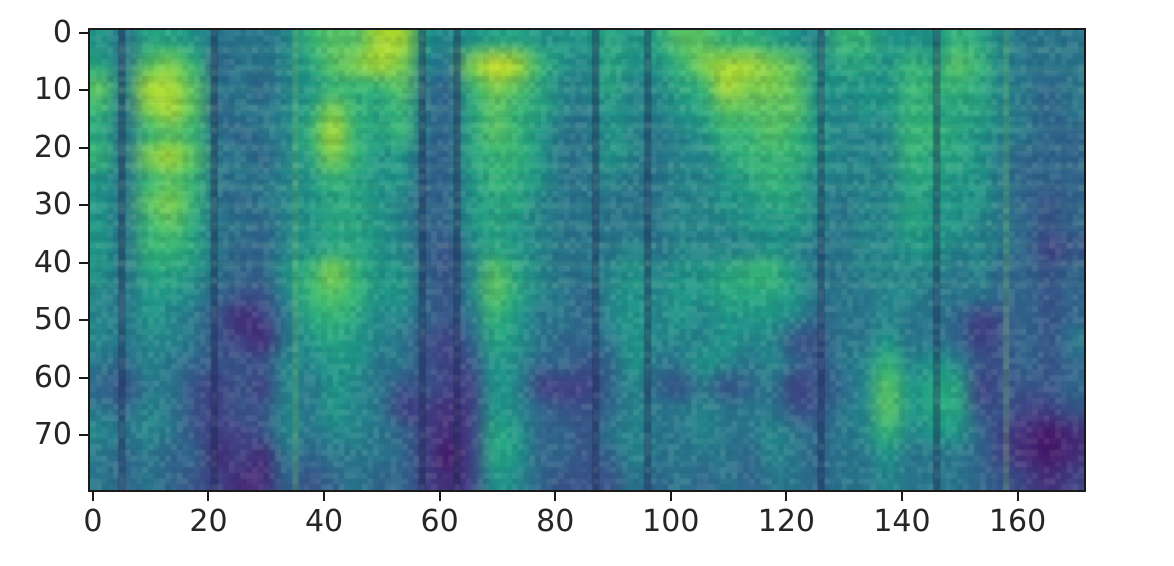  I want to click on x-tick-label: 20, so click(208, 521).